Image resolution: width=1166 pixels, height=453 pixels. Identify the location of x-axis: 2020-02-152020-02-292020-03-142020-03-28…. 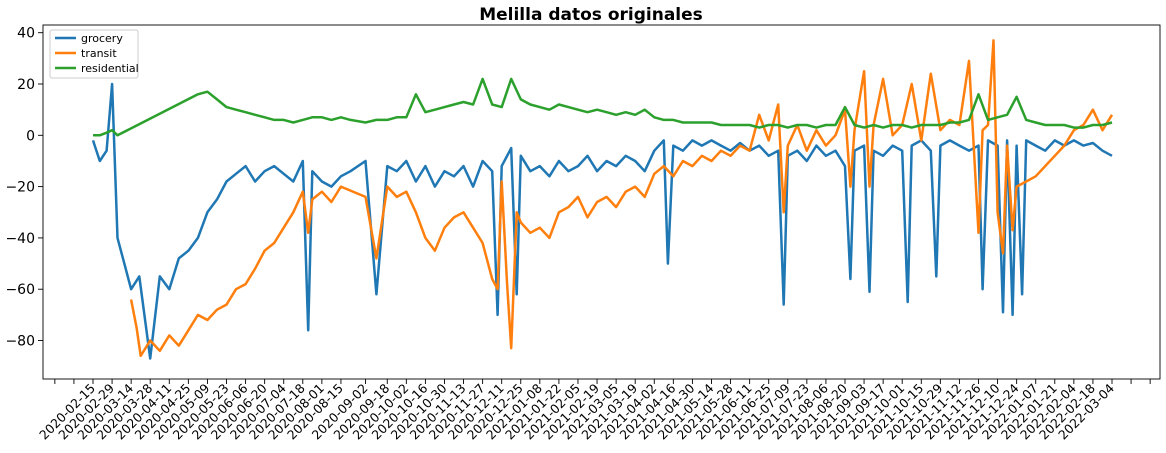
(593, 410).